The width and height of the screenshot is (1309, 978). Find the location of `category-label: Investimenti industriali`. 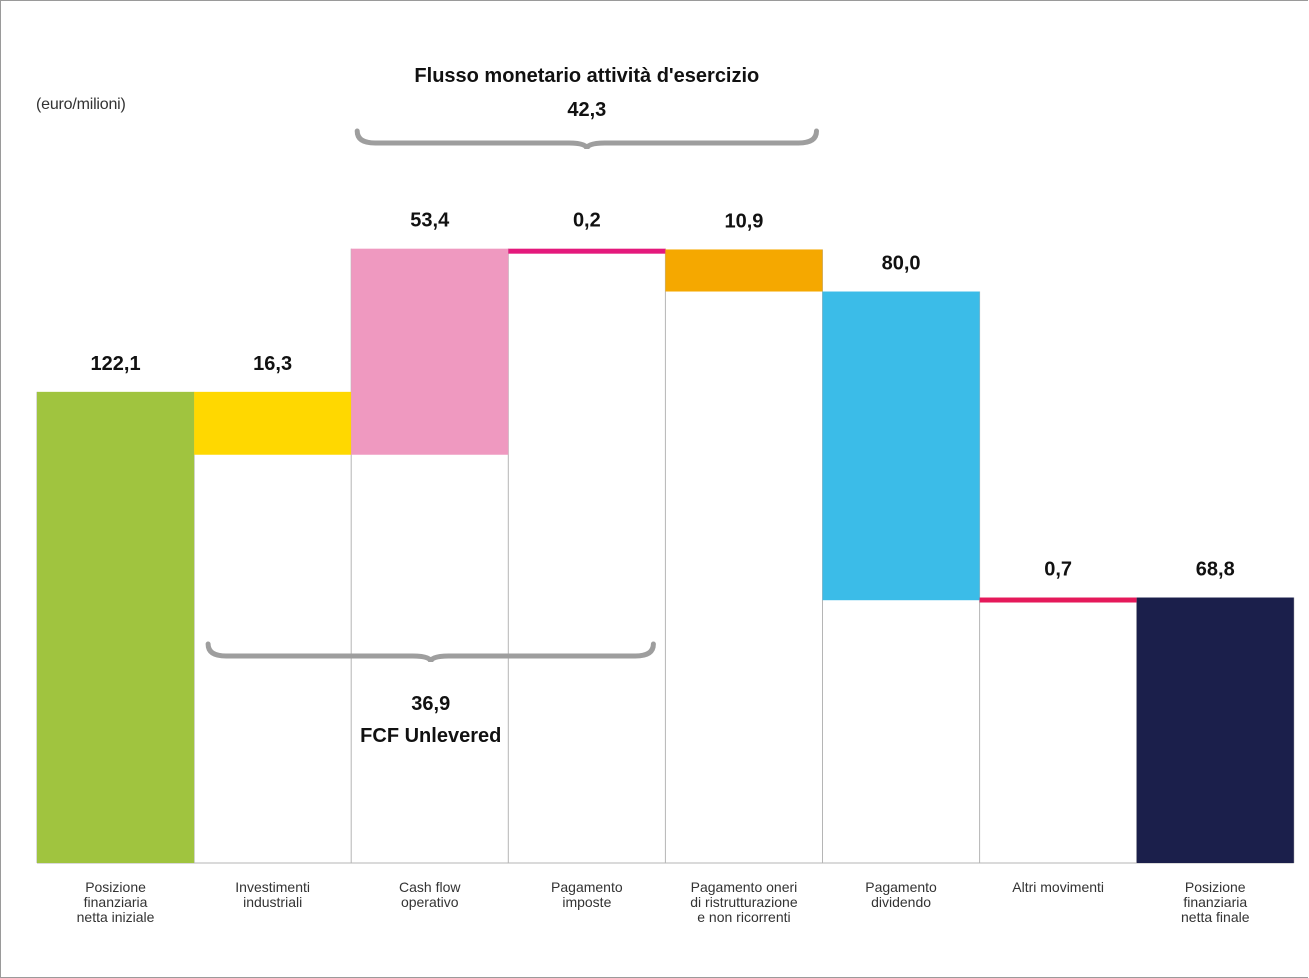

category-label: Investimenti industriali is located at coordinates (272, 894).